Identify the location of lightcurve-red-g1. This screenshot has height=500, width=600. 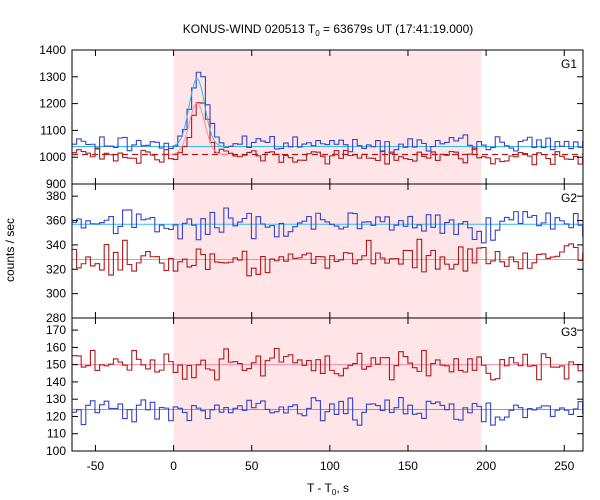
(328, 134).